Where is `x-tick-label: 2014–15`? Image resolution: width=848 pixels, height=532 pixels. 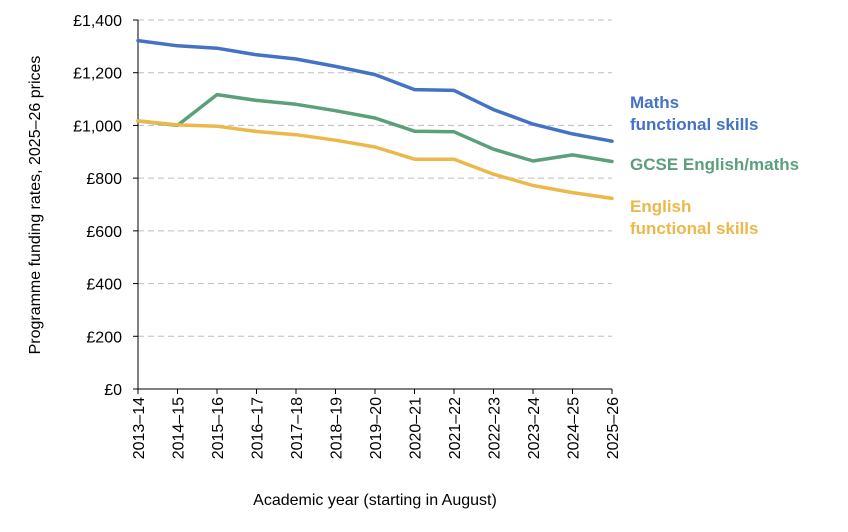
x-tick-label: 2014–15 is located at coordinates (179, 428).